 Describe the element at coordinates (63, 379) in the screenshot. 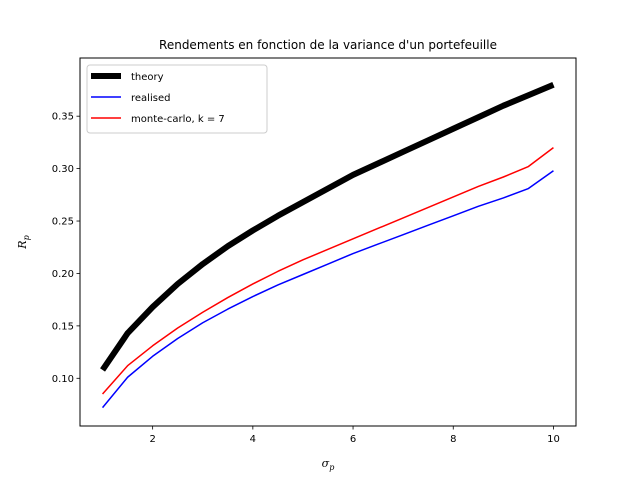

I see `y-tick-label: 0.10` at that location.